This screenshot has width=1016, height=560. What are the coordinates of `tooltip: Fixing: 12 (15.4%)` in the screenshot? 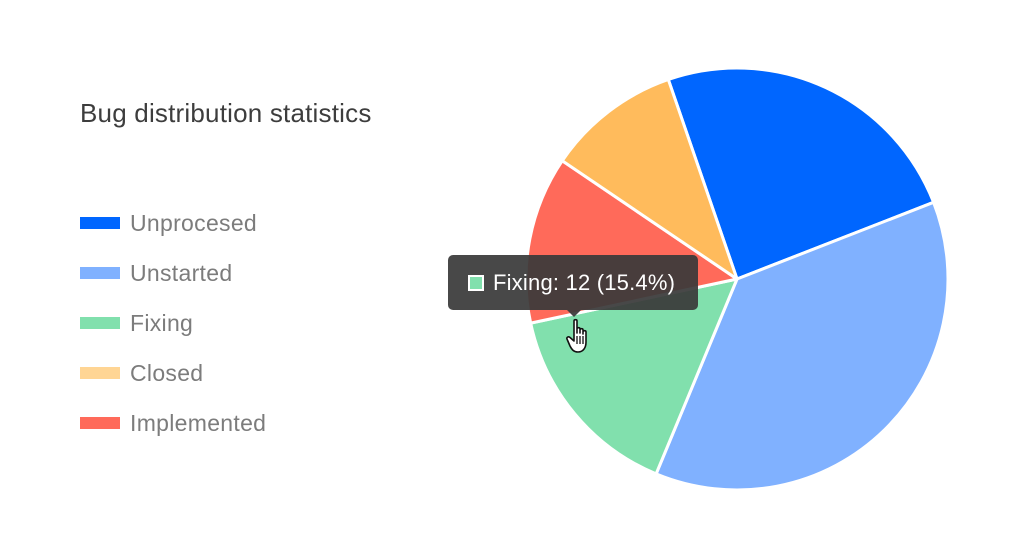 It's located at (573, 286).